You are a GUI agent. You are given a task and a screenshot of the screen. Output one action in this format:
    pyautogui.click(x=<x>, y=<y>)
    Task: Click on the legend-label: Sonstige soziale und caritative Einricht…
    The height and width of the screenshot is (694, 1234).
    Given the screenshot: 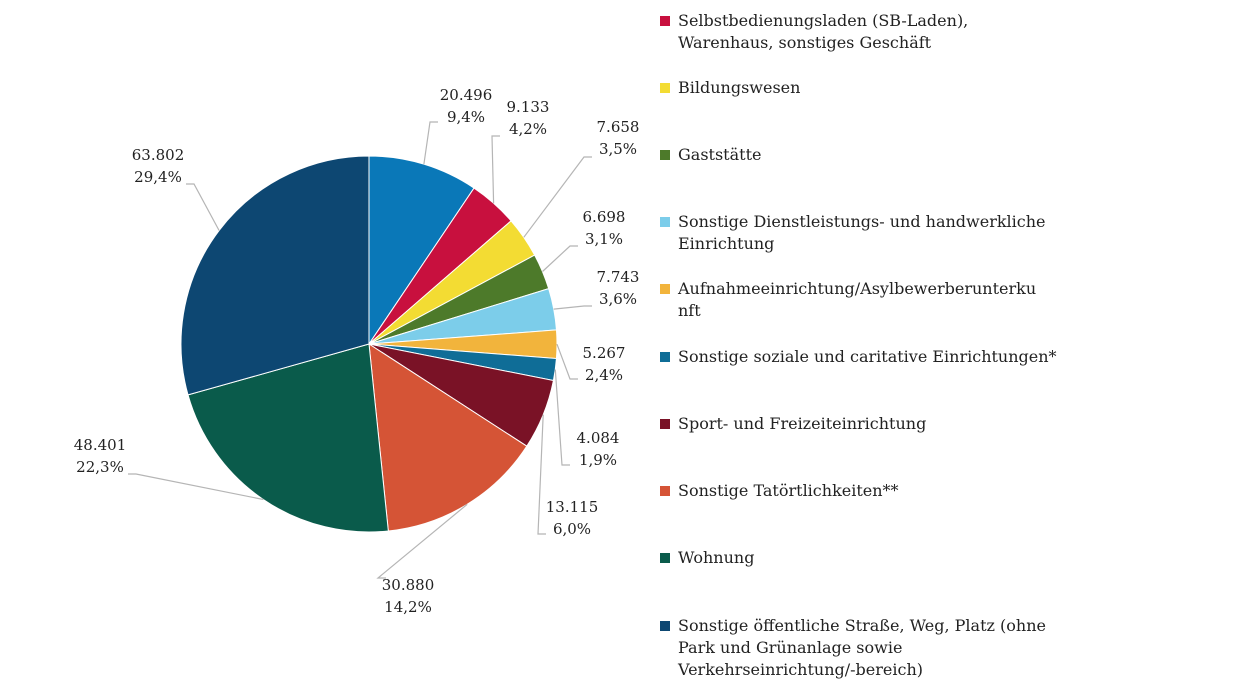 What is the action you would take?
    pyautogui.click(x=867, y=357)
    